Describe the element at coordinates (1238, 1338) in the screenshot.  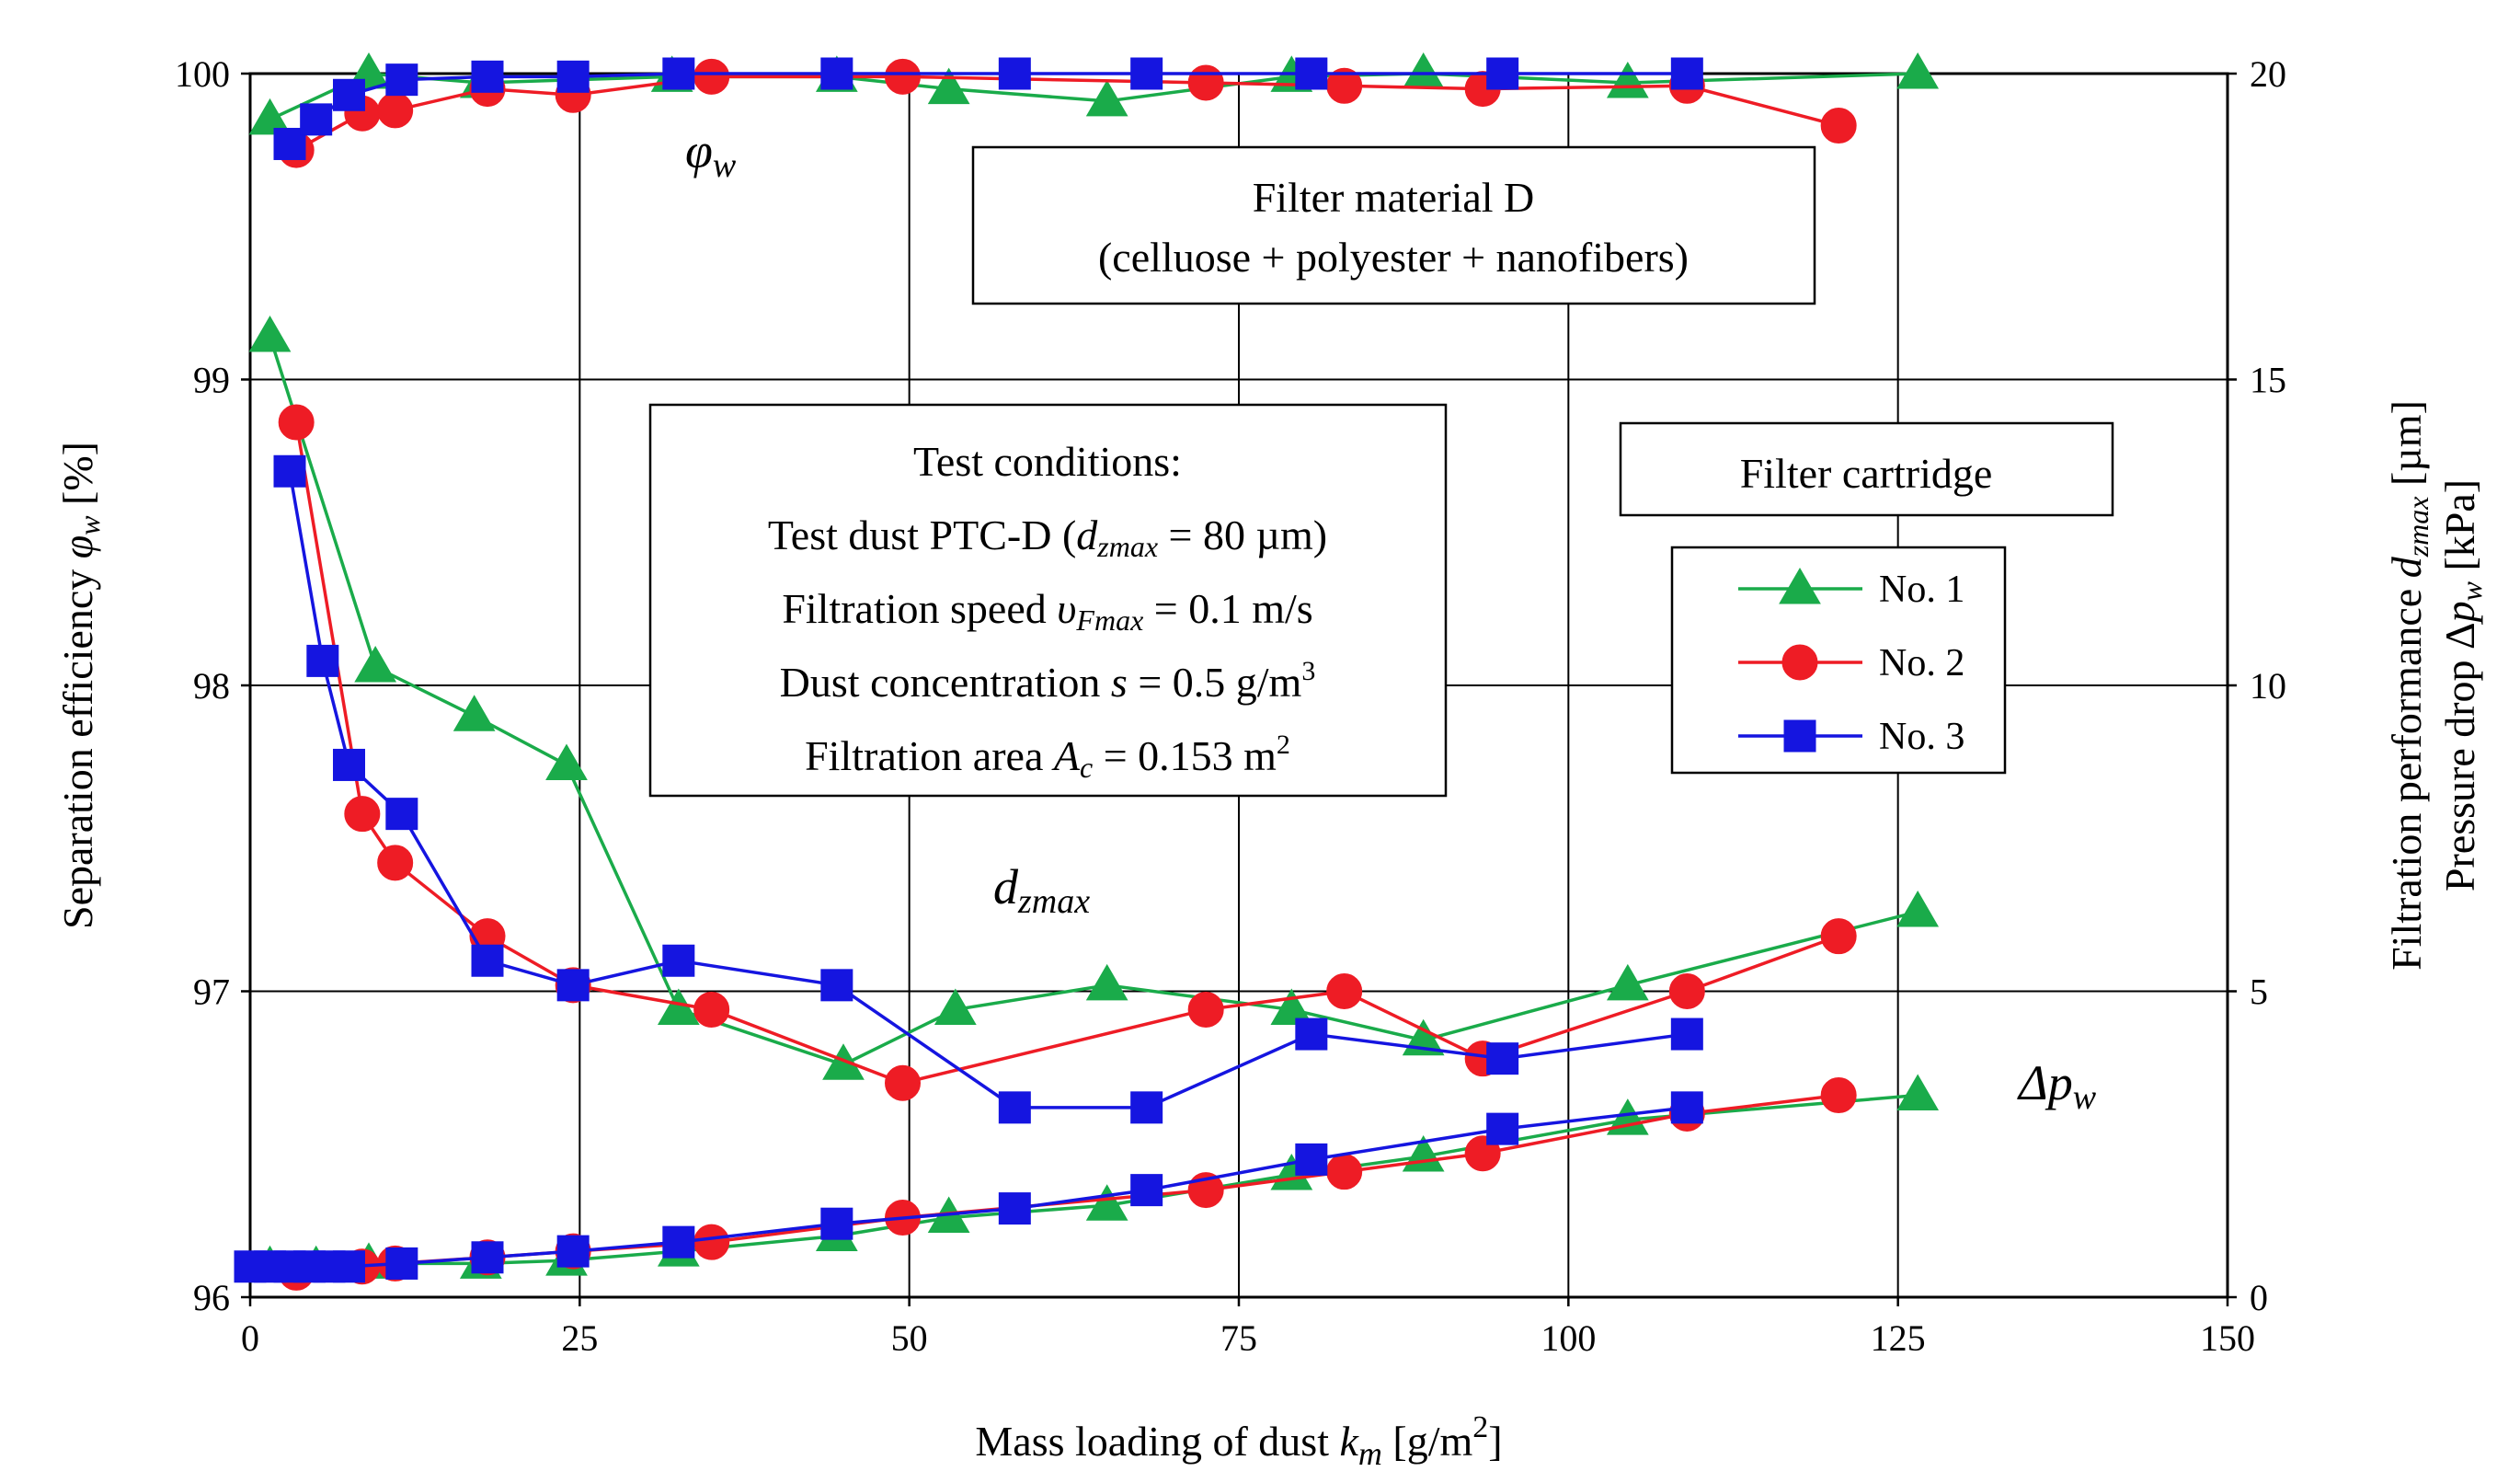
I see `x-tick-75: 75` at that location.